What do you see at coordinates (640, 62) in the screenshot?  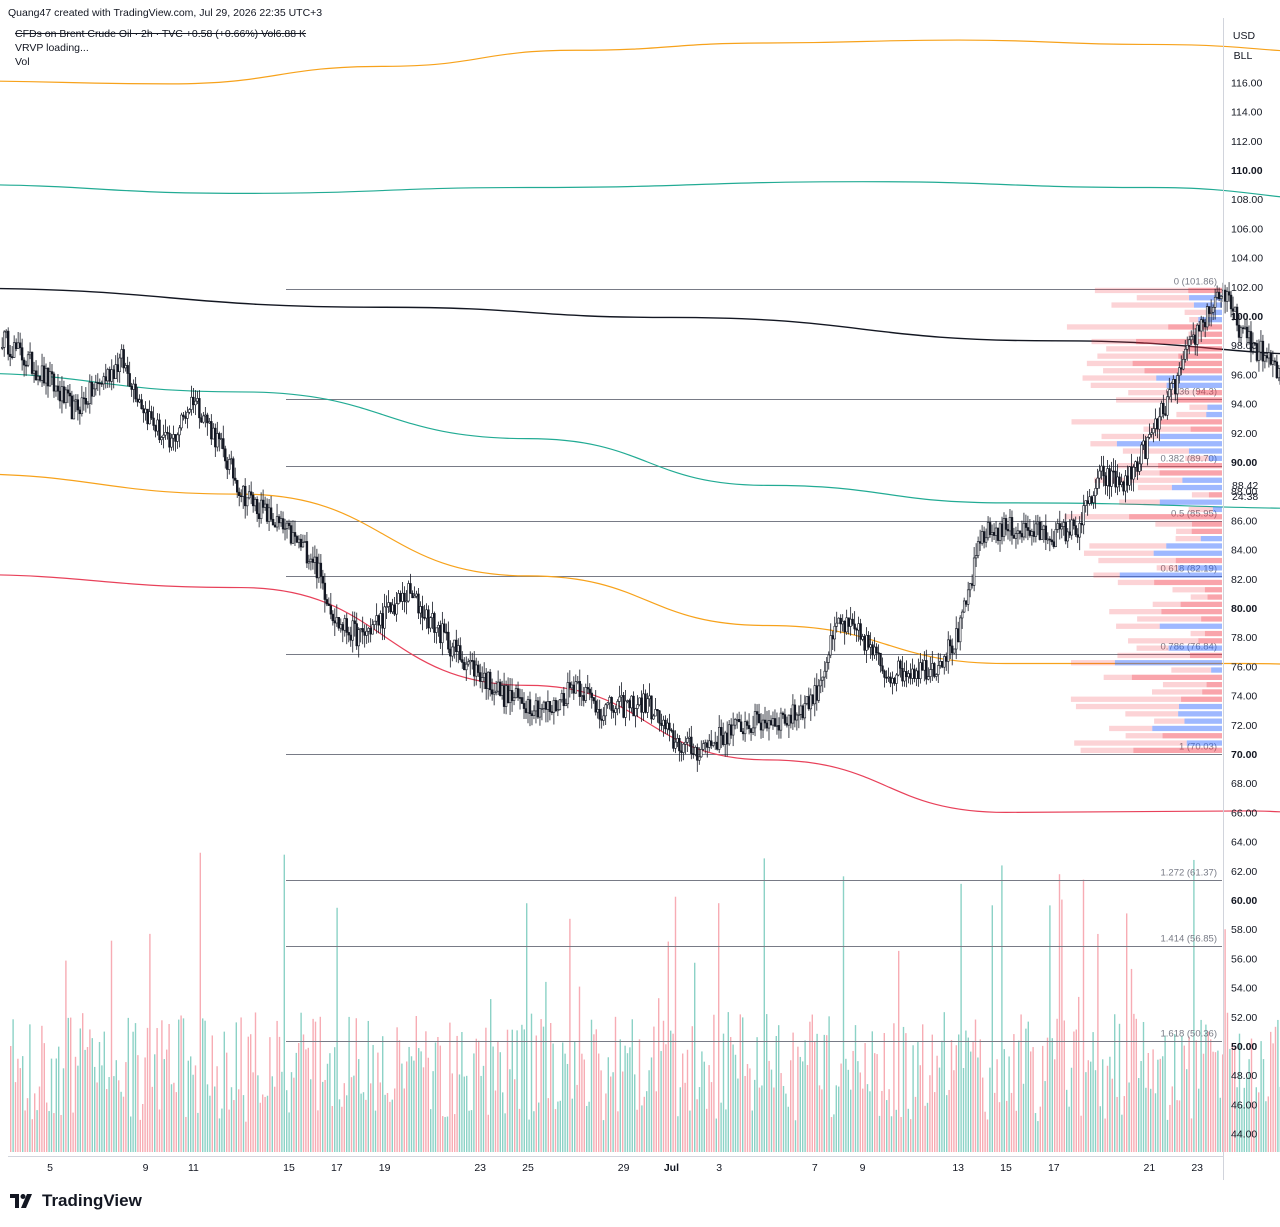 I see `moving-average-line` at bounding box center [640, 62].